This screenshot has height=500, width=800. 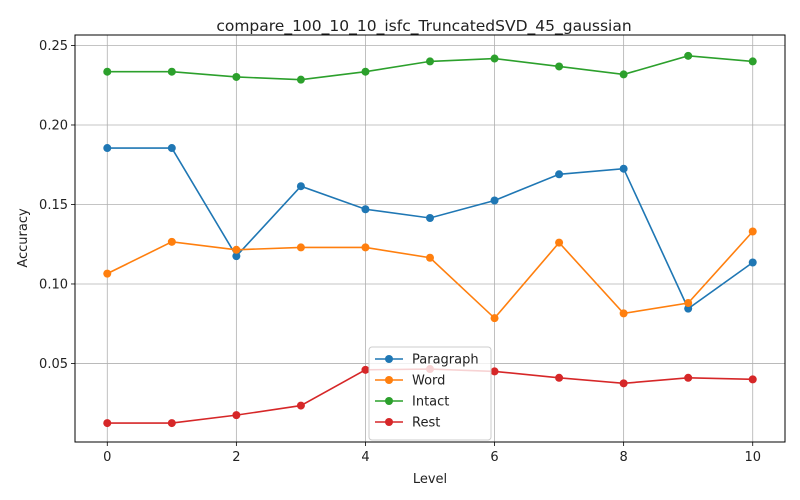 What do you see at coordinates (53, 364) in the screenshot?
I see `y-tick-label: 0.05` at bounding box center [53, 364].